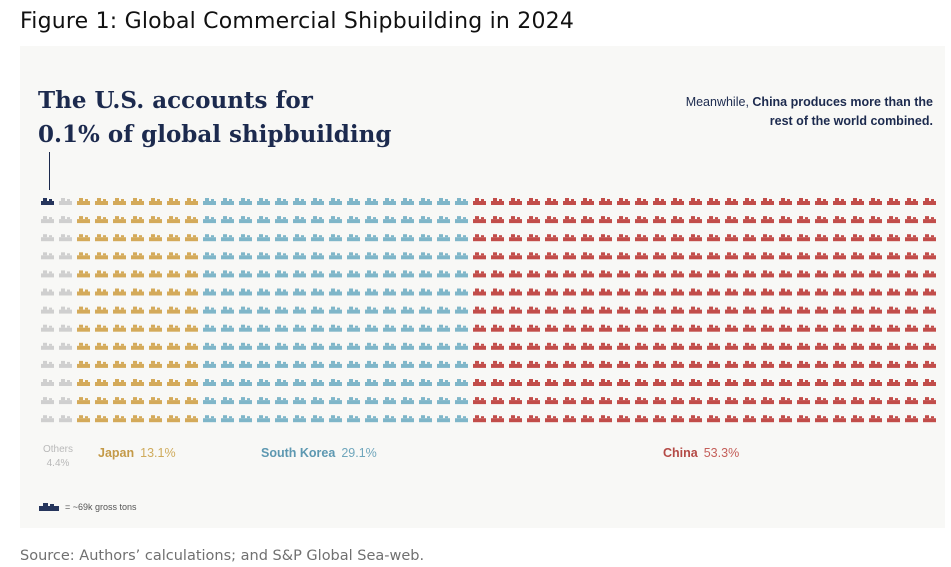 This screenshot has width=951, height=567. What do you see at coordinates (101, 507) in the screenshot?
I see `legend-key-text: = ~69k gross tons` at bounding box center [101, 507].